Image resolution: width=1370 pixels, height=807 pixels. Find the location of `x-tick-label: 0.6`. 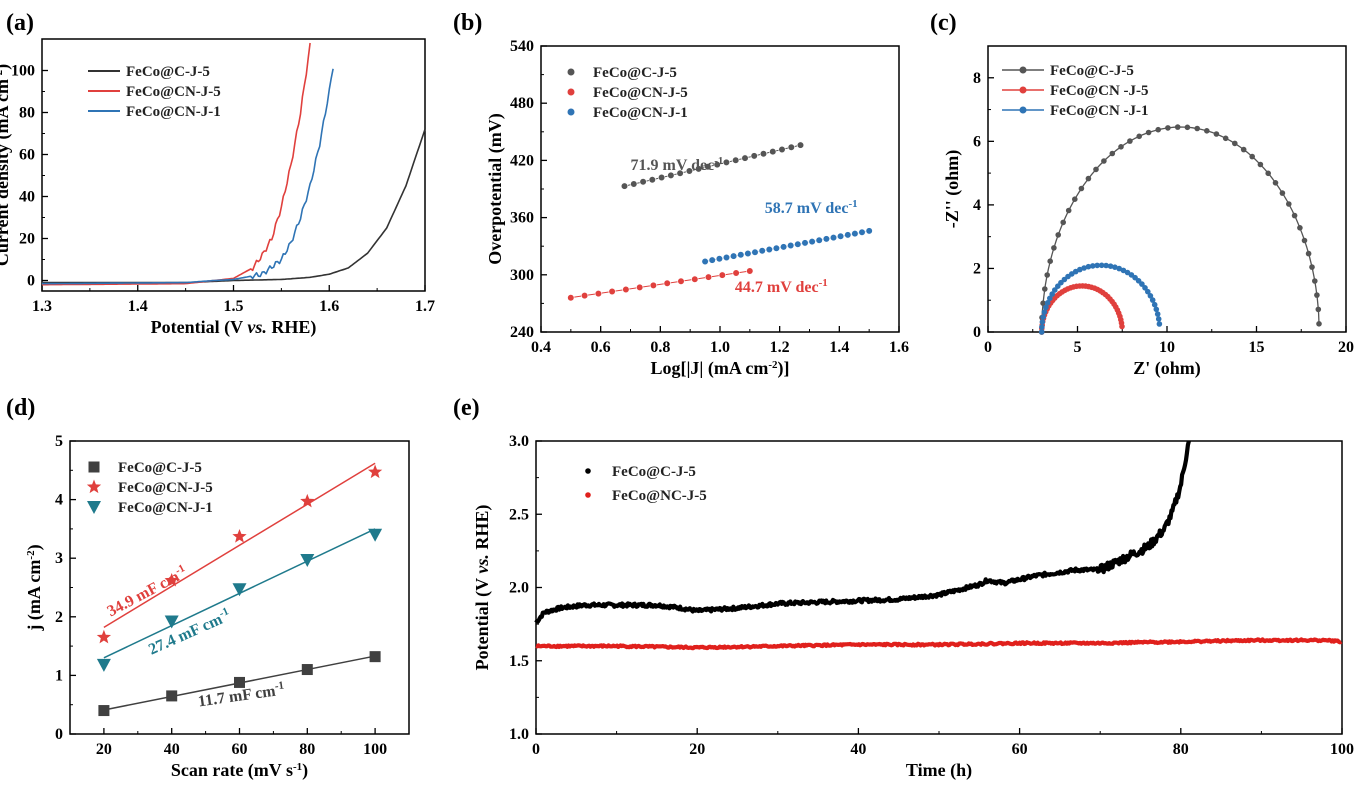

x-tick-label: 0.6 is located at coordinates (601, 347).